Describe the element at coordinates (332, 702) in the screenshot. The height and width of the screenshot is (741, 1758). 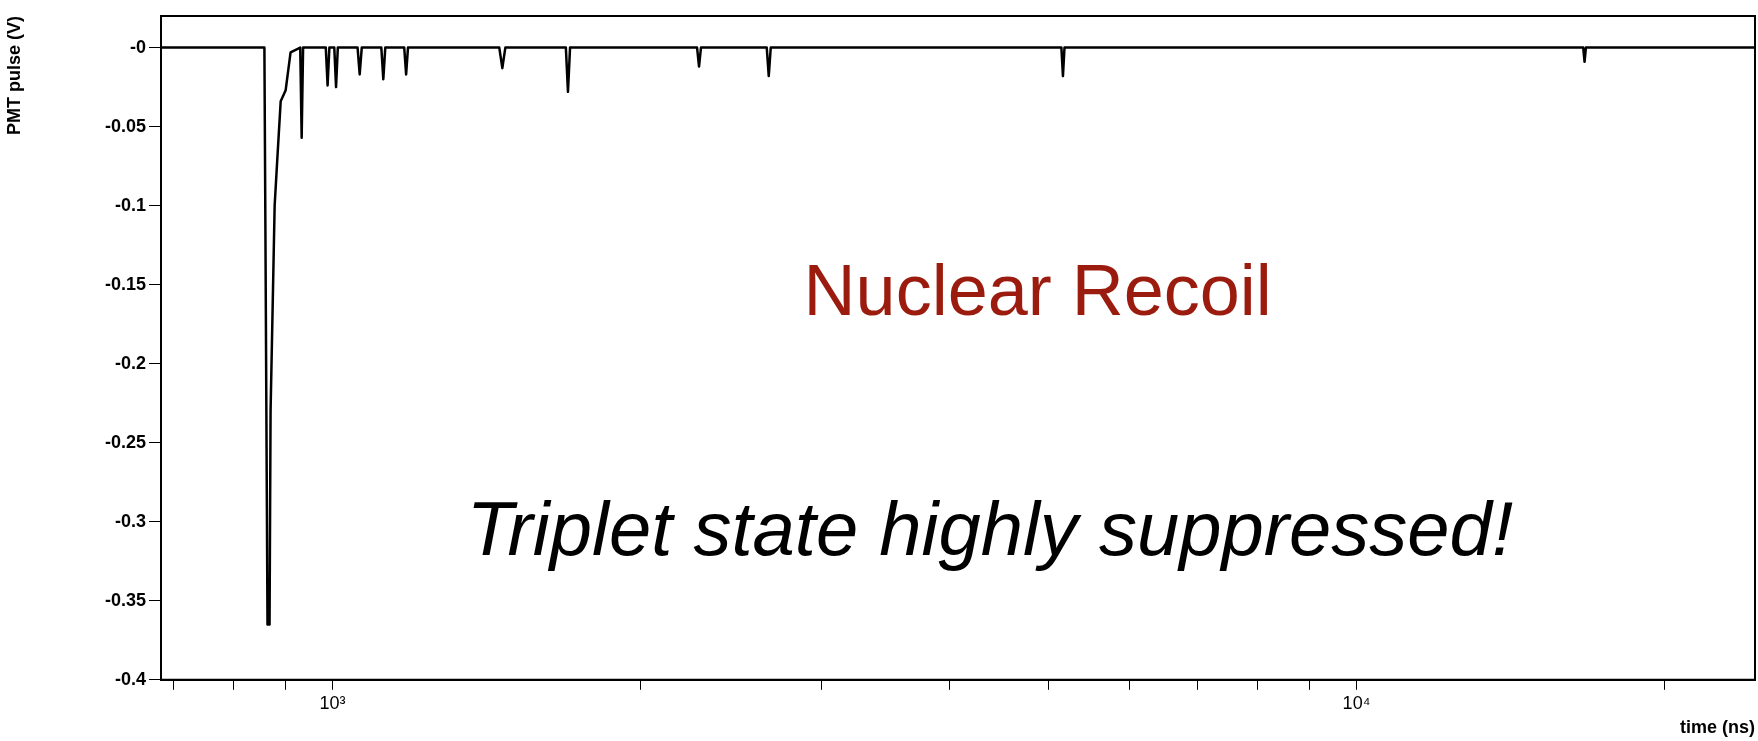
I see `x-tick-label: 10³` at that location.